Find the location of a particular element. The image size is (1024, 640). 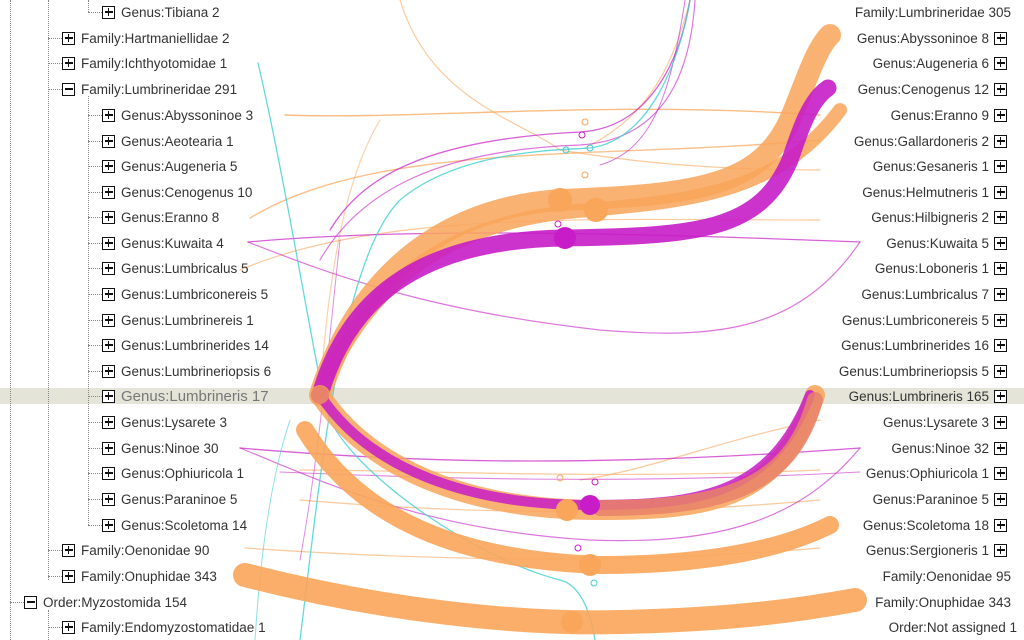

node-label: Genus:Kuwaita 5 is located at coordinates (937, 243).